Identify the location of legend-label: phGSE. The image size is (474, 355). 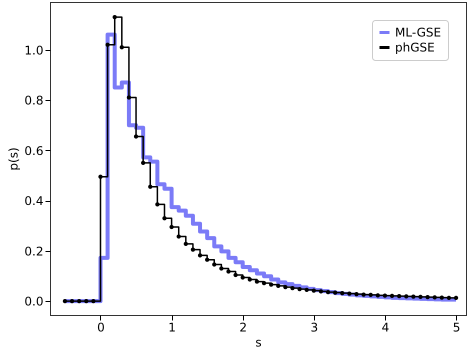
(415, 47).